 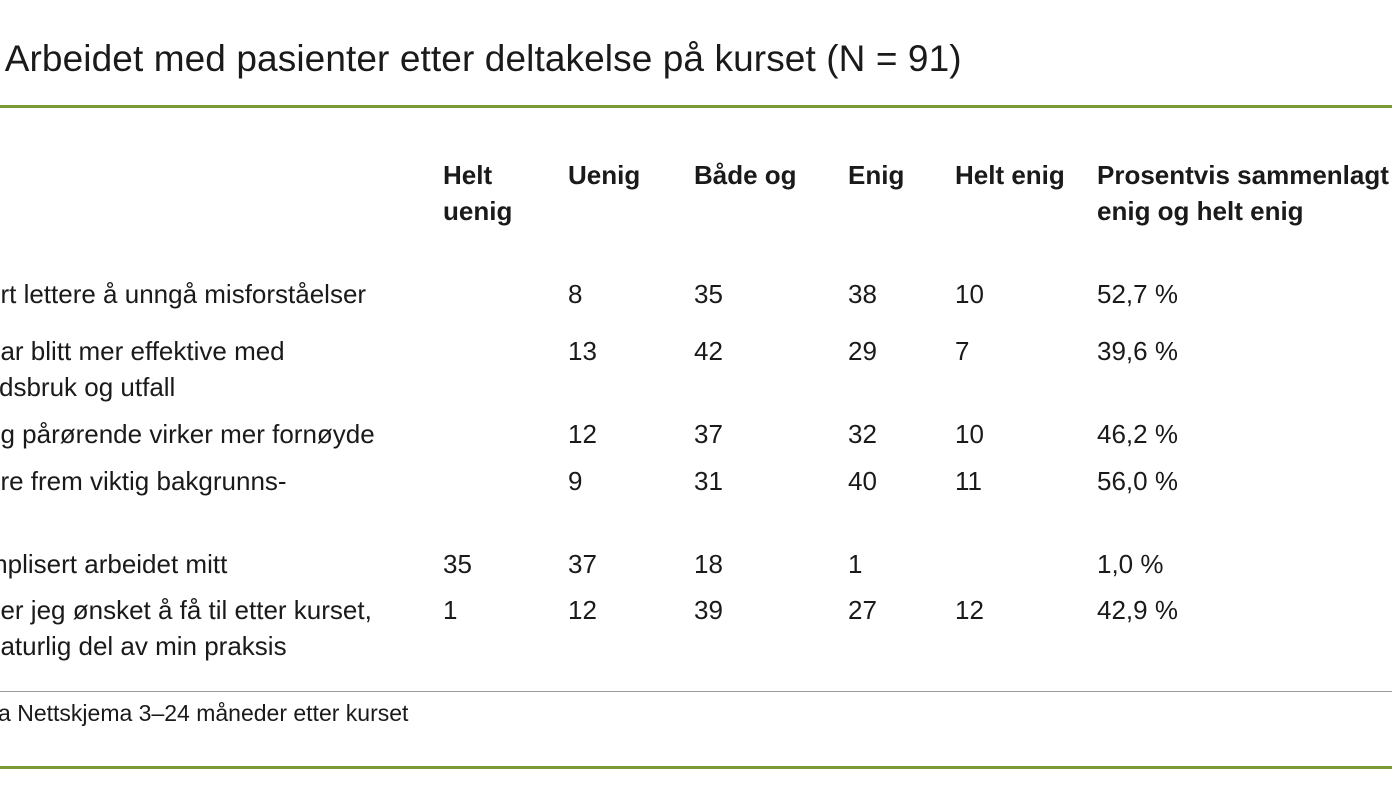 What do you see at coordinates (696, 106) in the screenshot?
I see `top-divider` at bounding box center [696, 106].